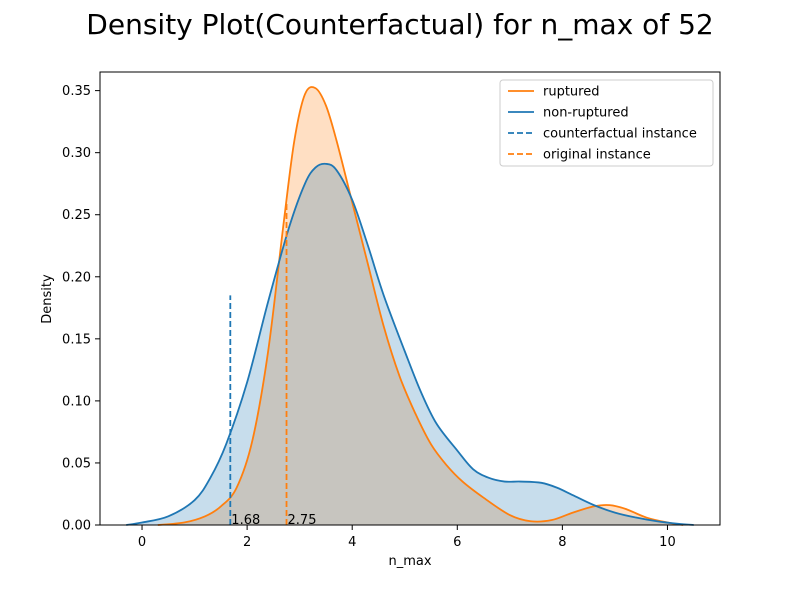  Describe the element at coordinates (76, 277) in the screenshot. I see `y-tick-label: 0.20` at that location.